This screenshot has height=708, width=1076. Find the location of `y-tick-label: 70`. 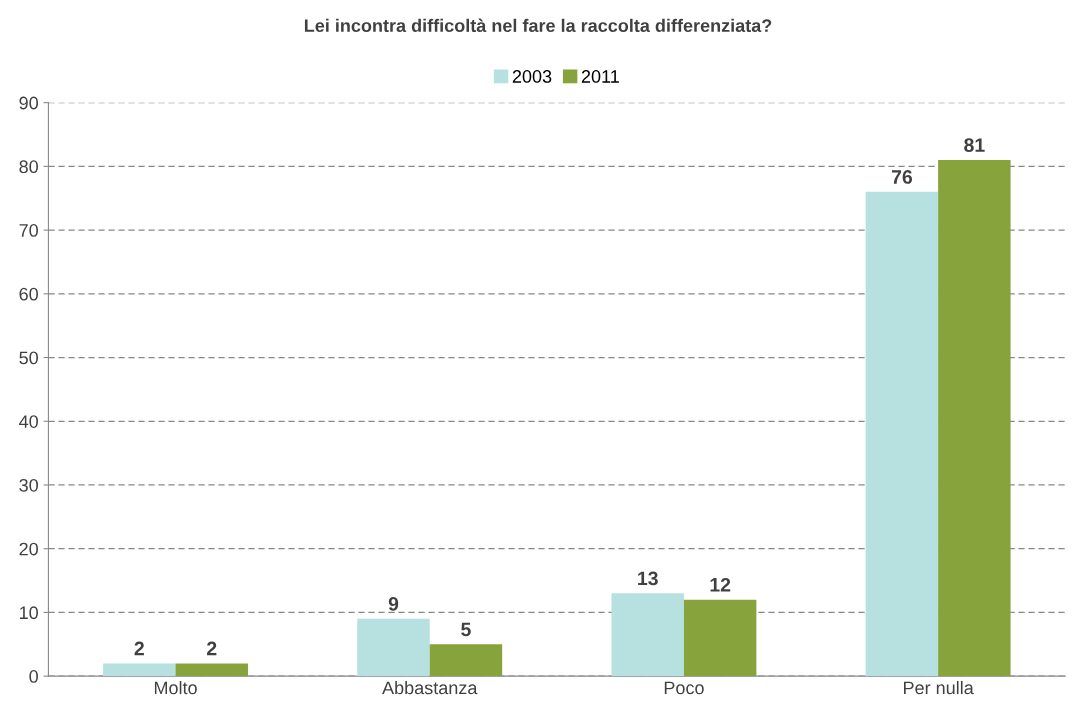

y-tick-label: 70 is located at coordinates (28, 230).